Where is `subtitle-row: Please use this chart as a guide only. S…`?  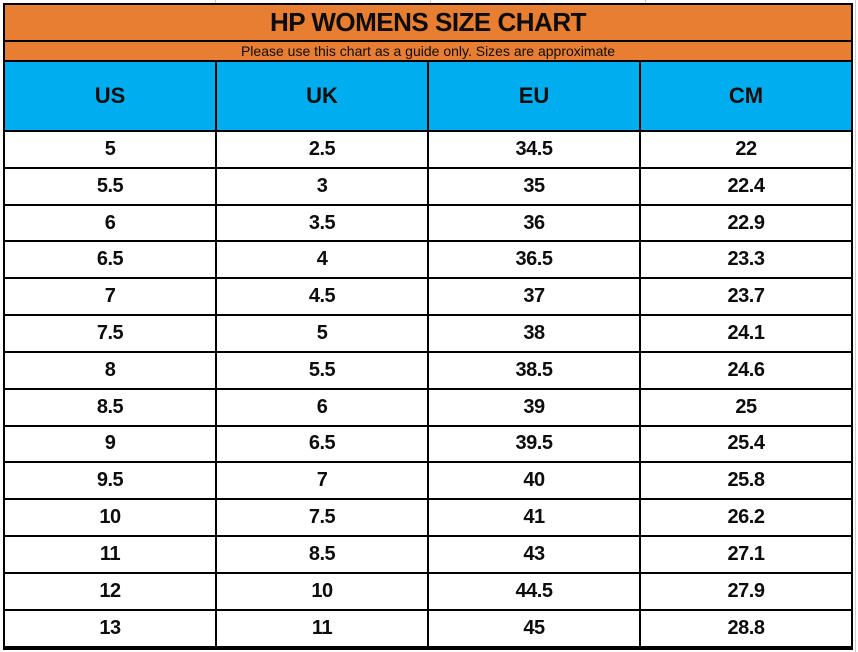 subtitle-row: Please use this chart as a guide only. S… is located at coordinates (428, 51).